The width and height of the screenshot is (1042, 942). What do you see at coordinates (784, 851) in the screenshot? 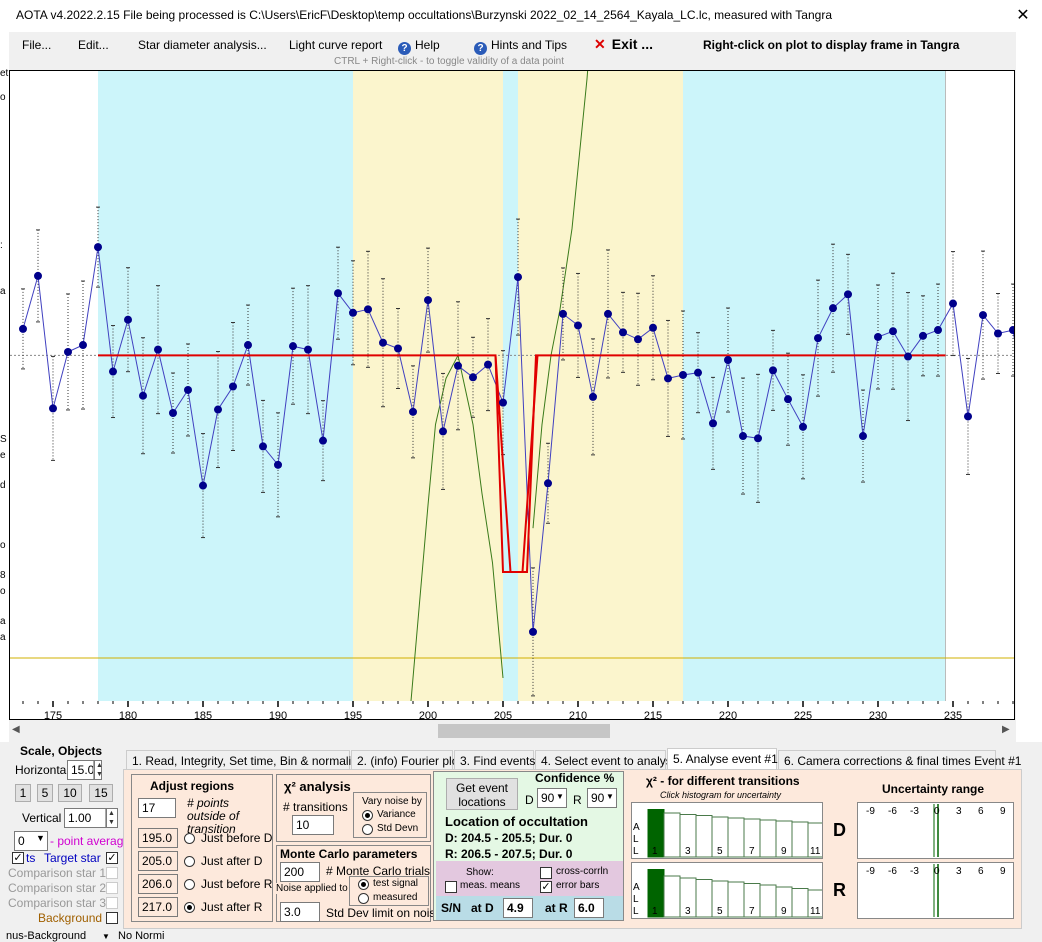
I see `hist-tick: 9` at bounding box center [784, 851].